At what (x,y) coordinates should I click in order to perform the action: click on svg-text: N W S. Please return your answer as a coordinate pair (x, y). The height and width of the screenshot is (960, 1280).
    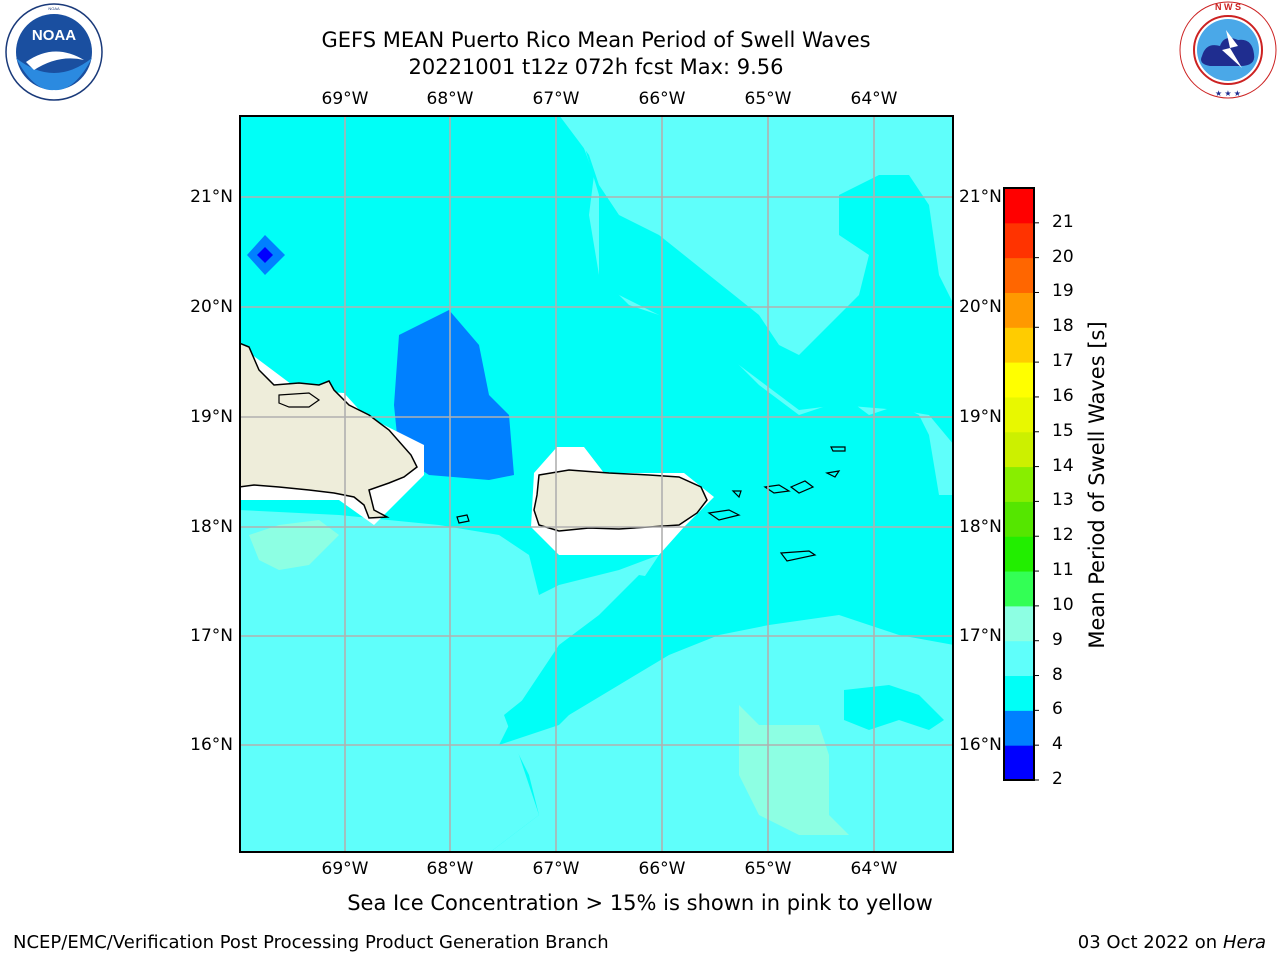
    Looking at the image, I should click on (1228, 7).